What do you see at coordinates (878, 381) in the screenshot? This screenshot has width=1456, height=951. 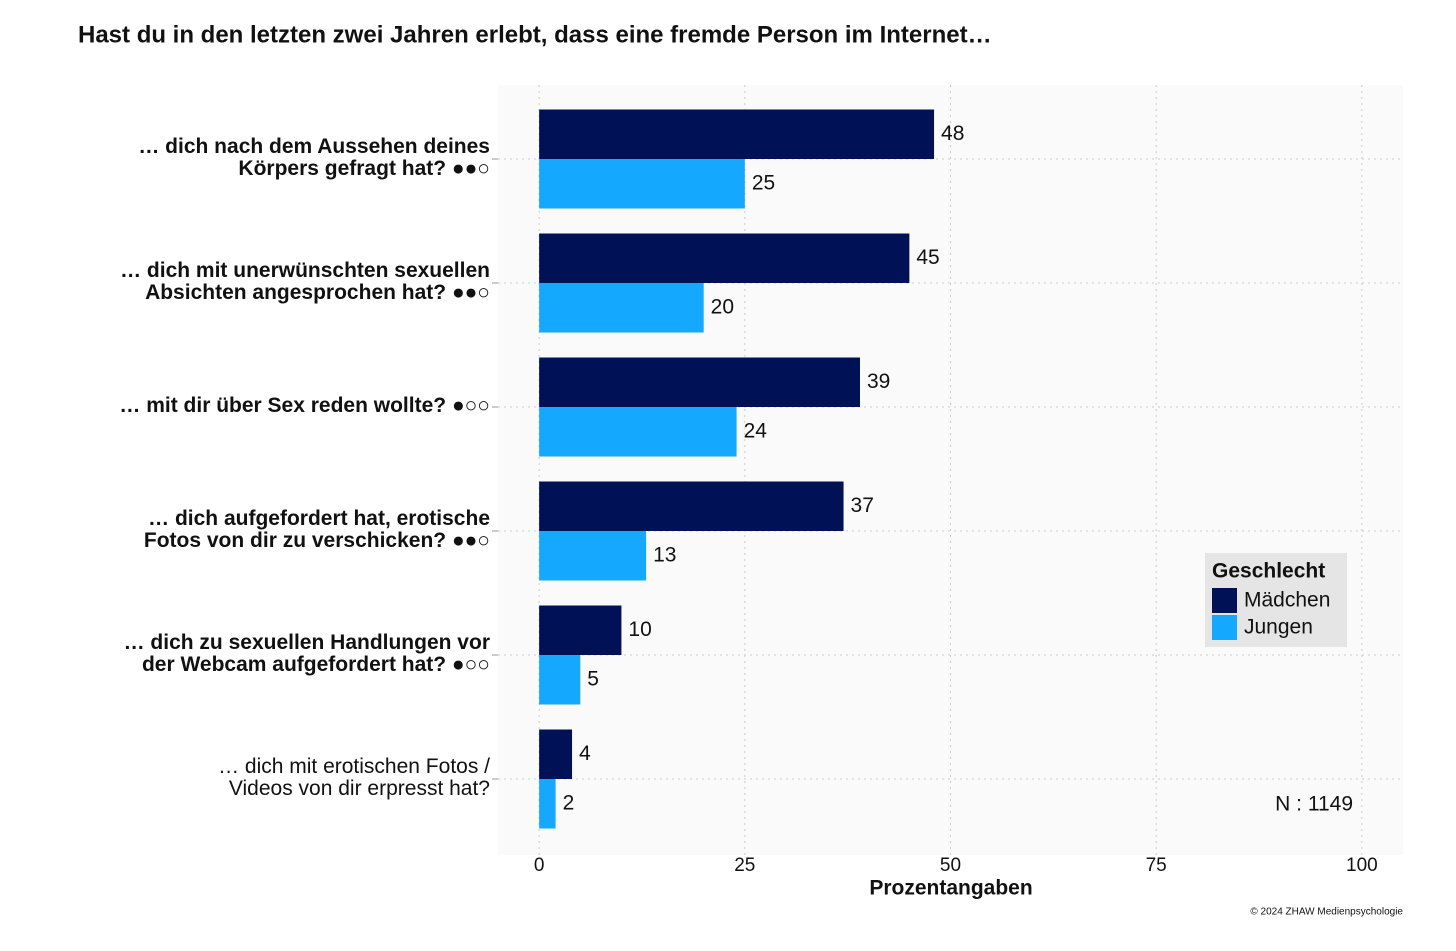 I see `data-label: 39` at bounding box center [878, 381].